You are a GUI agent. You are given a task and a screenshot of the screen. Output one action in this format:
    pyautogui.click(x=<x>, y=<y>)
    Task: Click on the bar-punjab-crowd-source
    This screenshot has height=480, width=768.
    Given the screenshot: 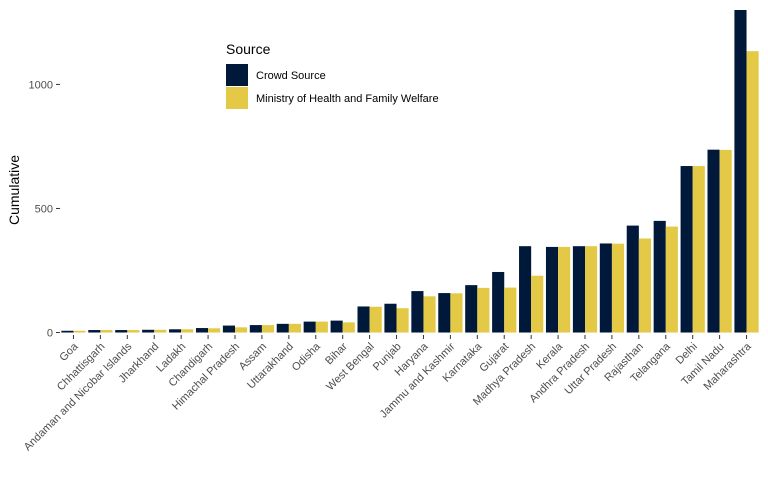 What is the action you would take?
    pyautogui.click(x=390, y=318)
    